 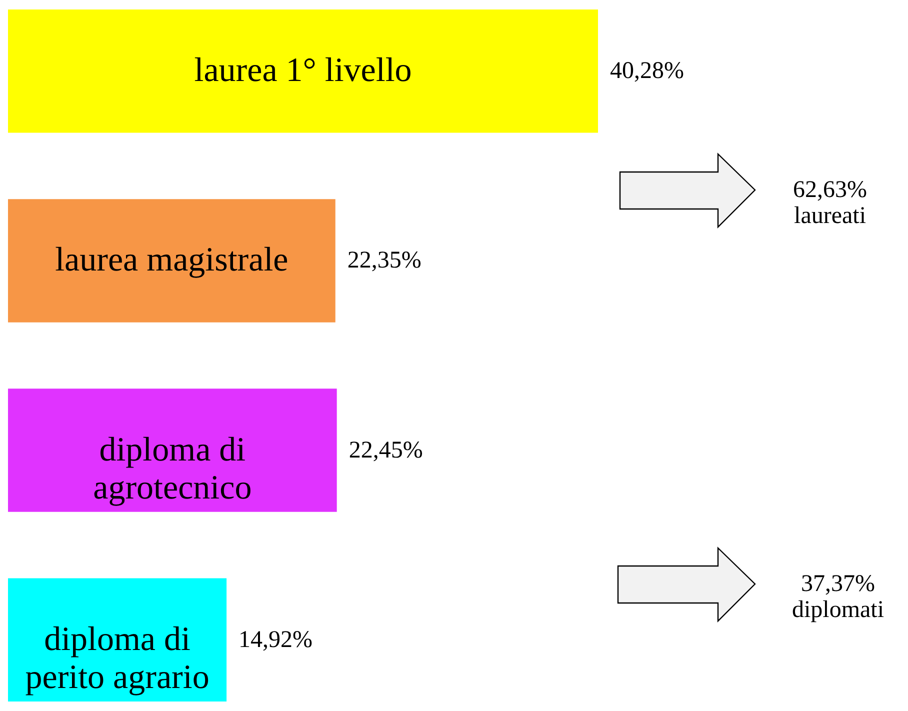 What do you see at coordinates (117, 658) in the screenshot?
I see `y-tick-label: diploma di perito agrario` at bounding box center [117, 658].